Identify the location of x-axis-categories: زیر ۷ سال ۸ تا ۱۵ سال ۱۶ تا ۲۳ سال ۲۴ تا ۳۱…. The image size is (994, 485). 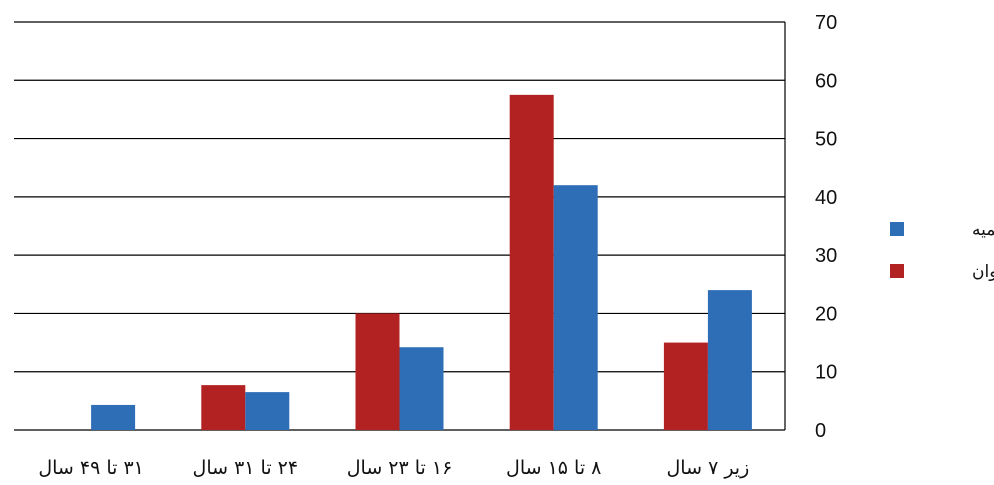
(393, 468).